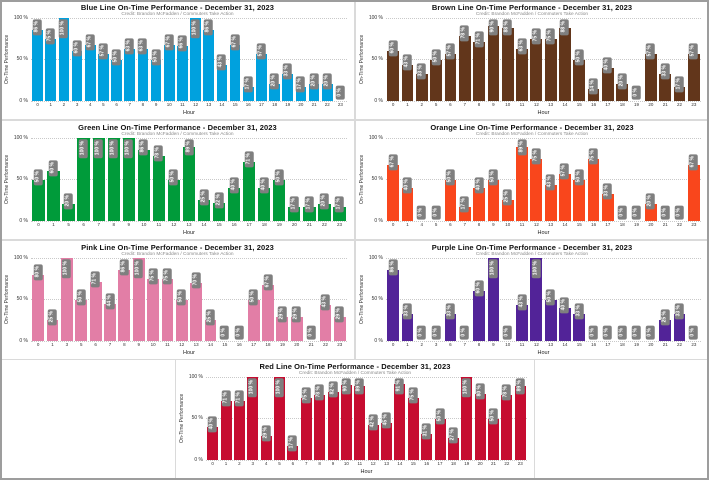 The width and height of the screenshot is (709, 480). What do you see at coordinates (373, 422) in the screenshot?
I see `bar-value-label: 42 %` at bounding box center [373, 422].